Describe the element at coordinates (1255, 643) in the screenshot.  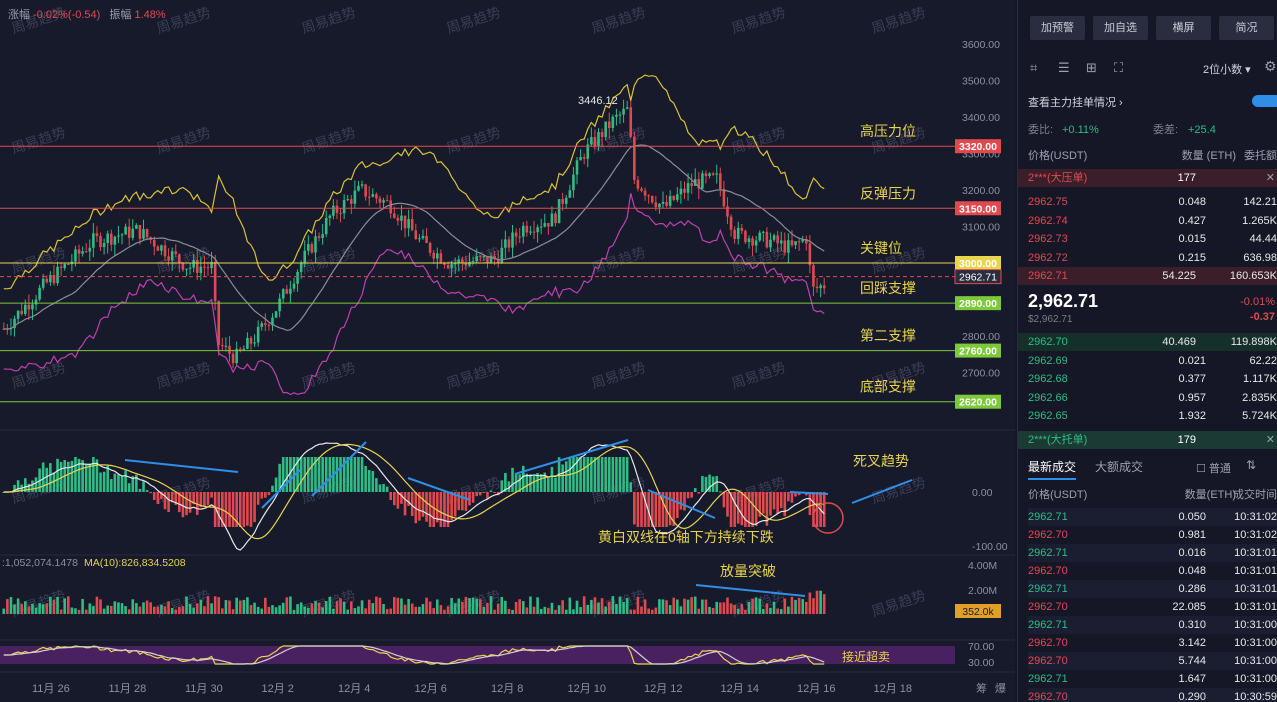
I see `trade-time: 10:31:00` at that location.